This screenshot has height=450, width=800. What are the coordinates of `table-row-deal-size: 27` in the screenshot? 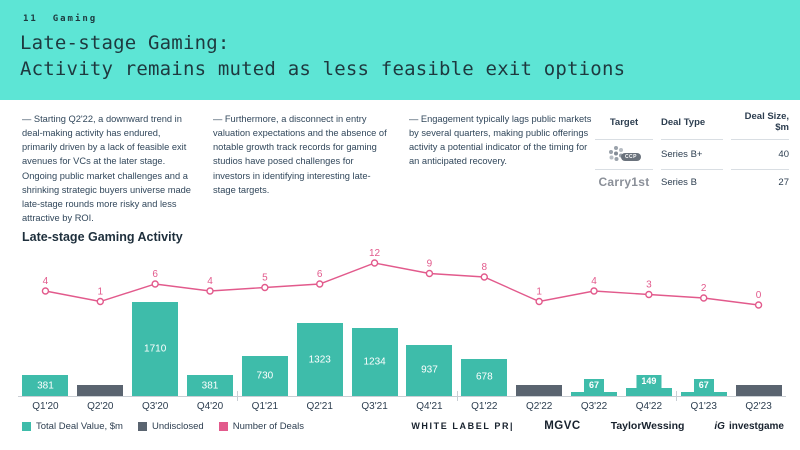 It's located at (783, 182).